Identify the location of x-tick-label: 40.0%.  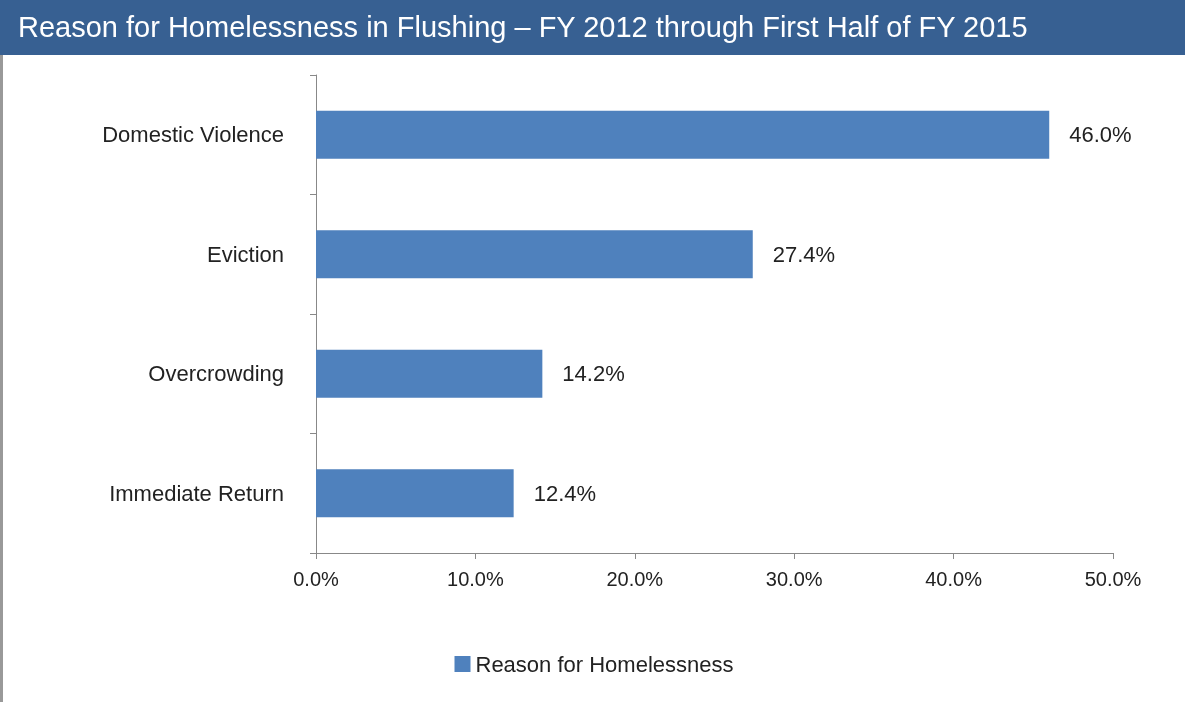
(954, 579).